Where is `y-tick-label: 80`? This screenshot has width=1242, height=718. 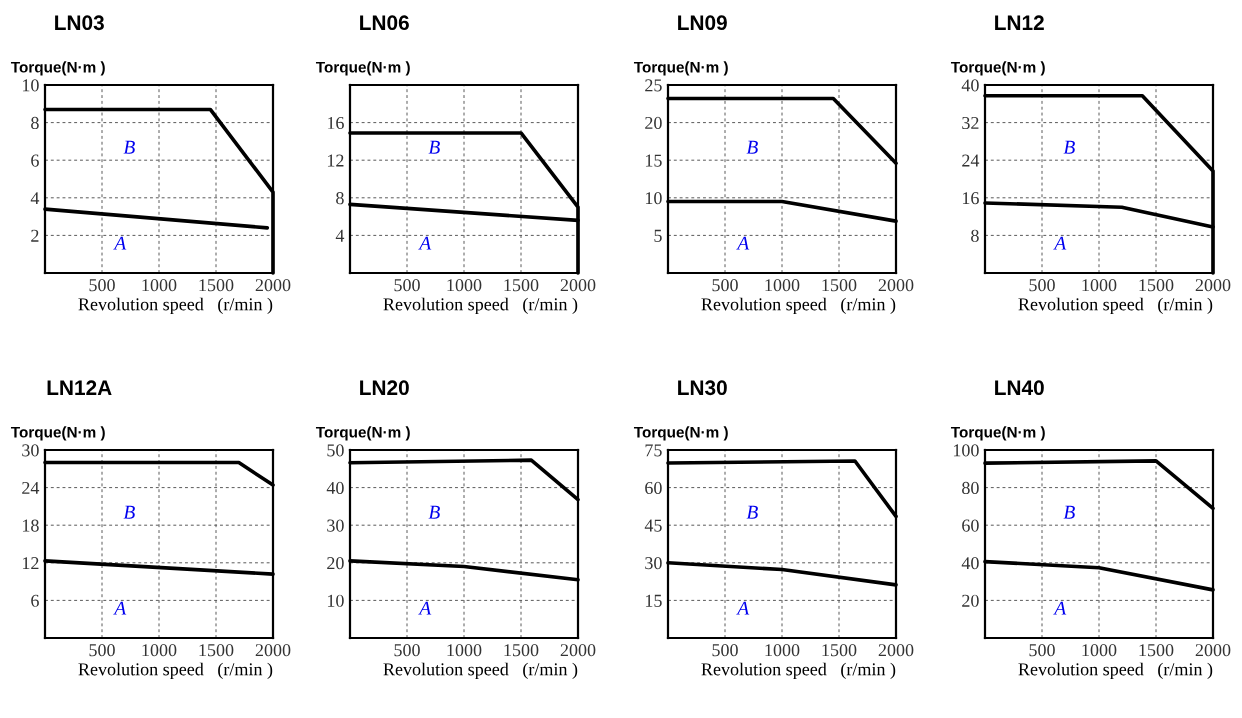 y-tick-label: 80 is located at coordinates (970, 488).